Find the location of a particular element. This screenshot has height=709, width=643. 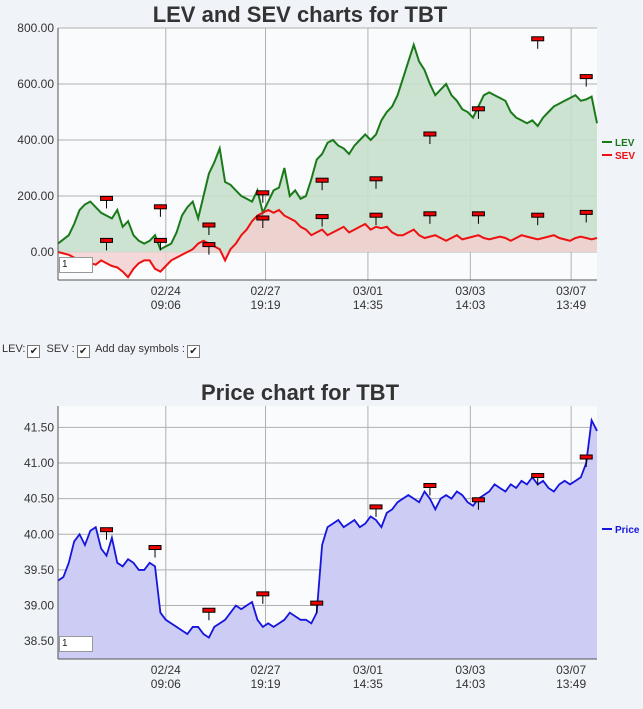

price-range-input: 1 is located at coordinates (76, 644).